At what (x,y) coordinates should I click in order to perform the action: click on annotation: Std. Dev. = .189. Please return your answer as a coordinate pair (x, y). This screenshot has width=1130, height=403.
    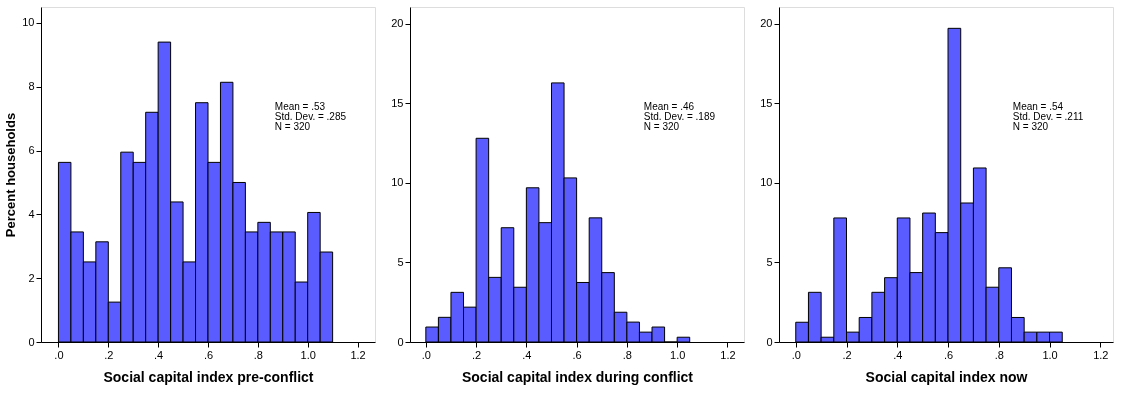
    Looking at the image, I should click on (679, 116).